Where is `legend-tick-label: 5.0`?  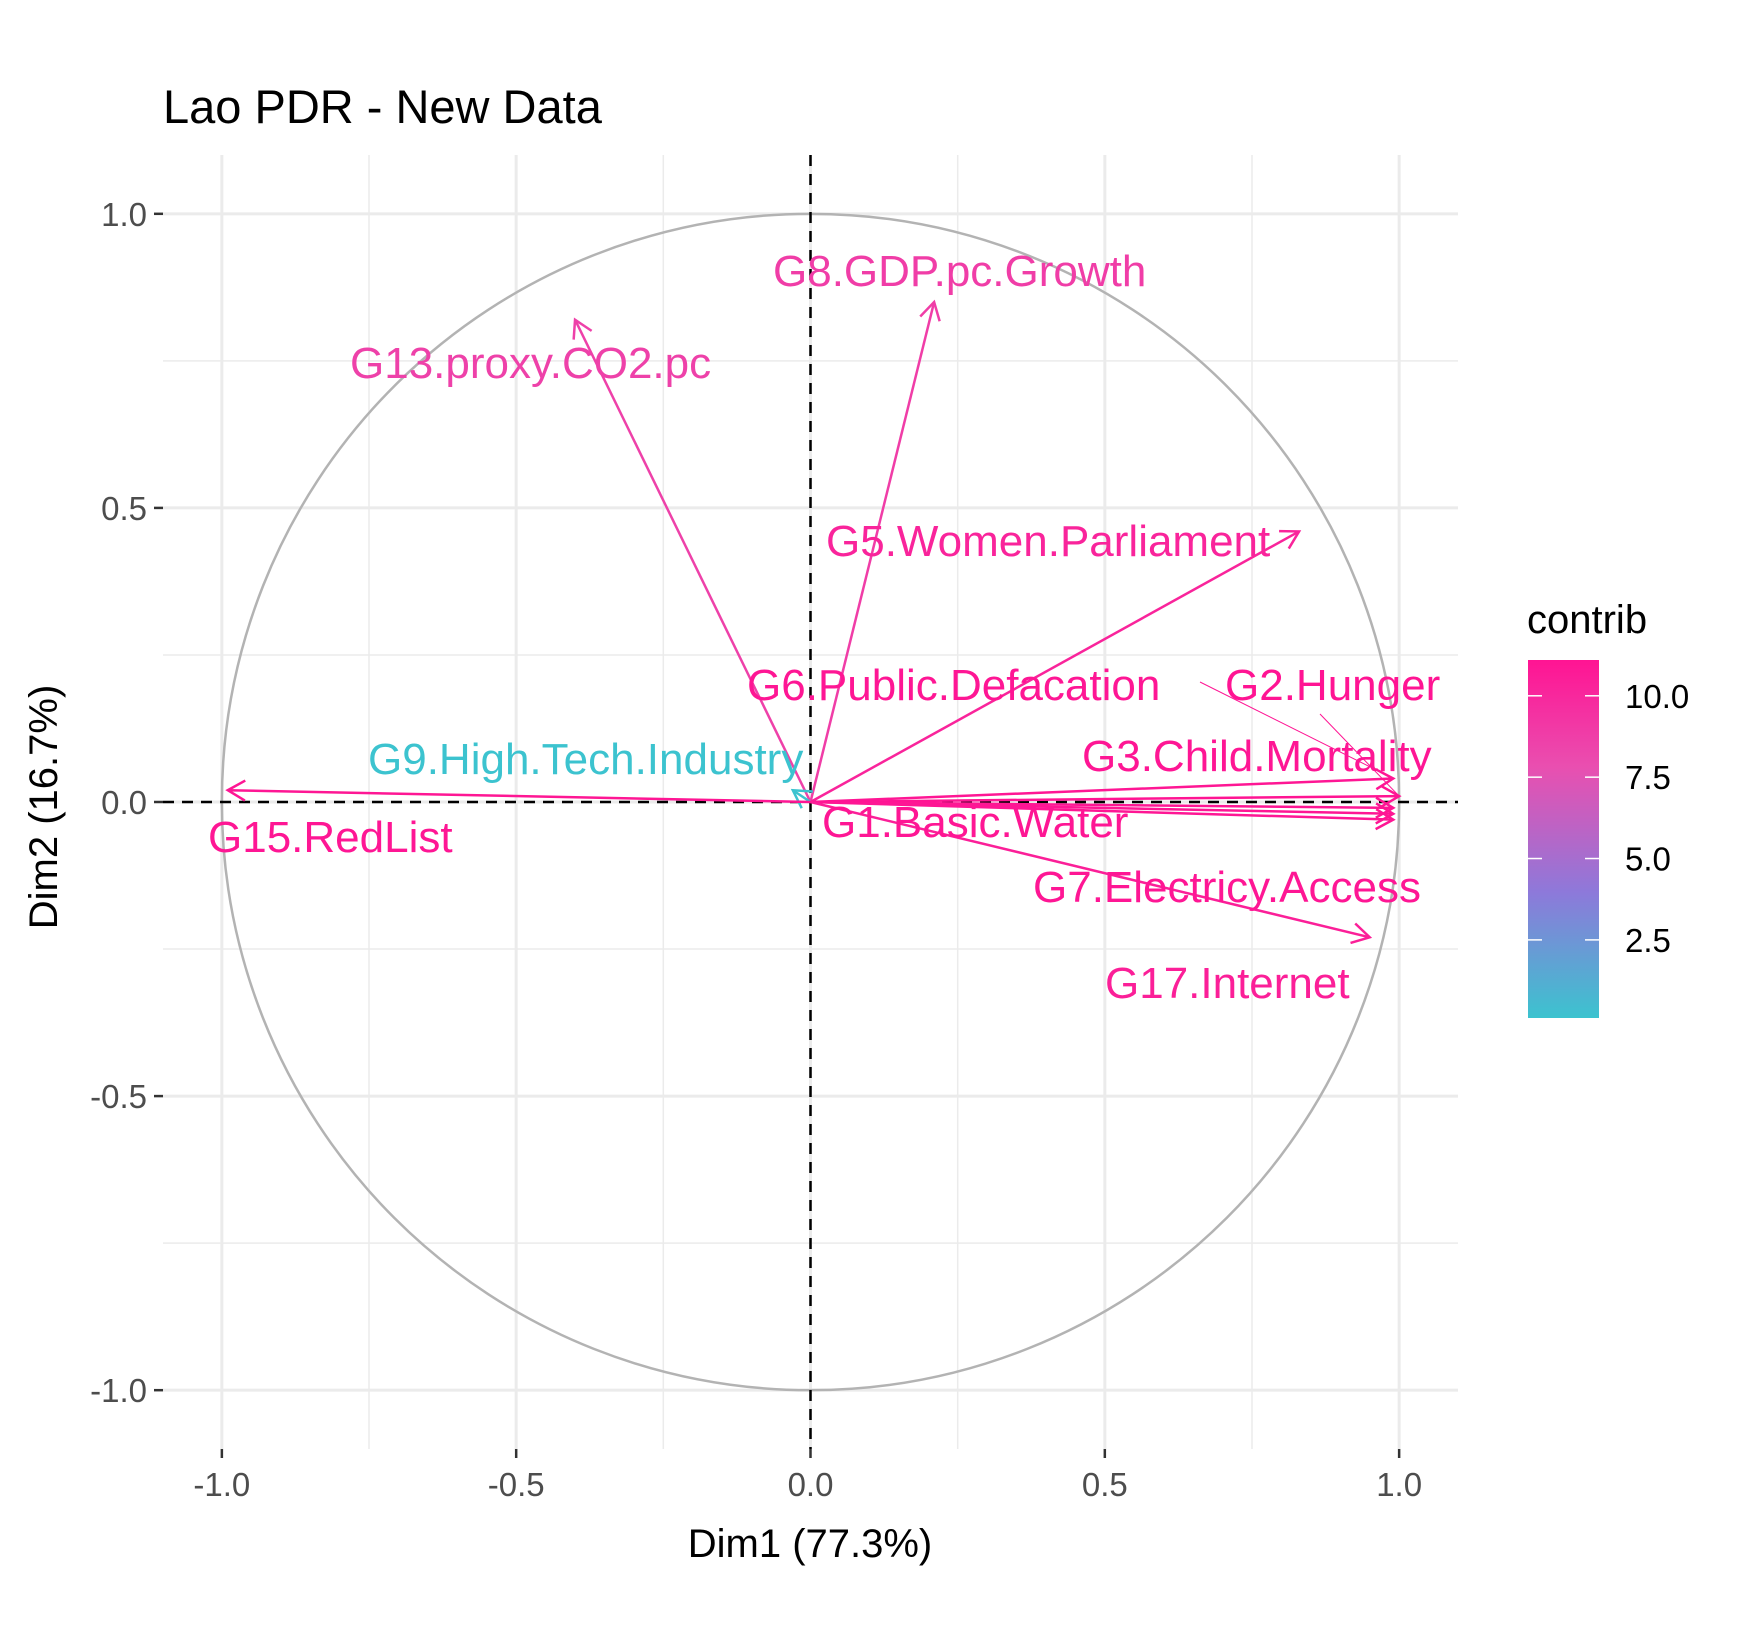
legend-tick-label: 5.0 is located at coordinates (1648, 859).